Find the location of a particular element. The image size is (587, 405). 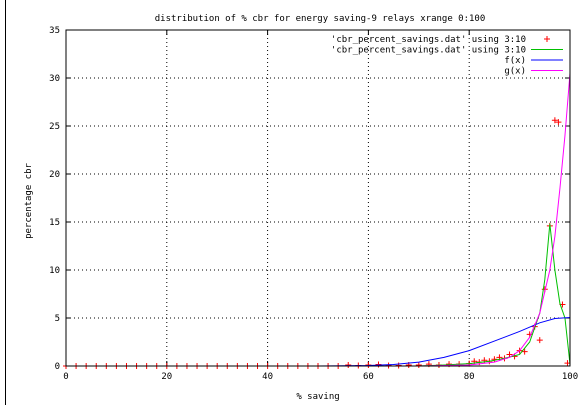

y-tick-label: 25 is located at coordinates (54, 127).